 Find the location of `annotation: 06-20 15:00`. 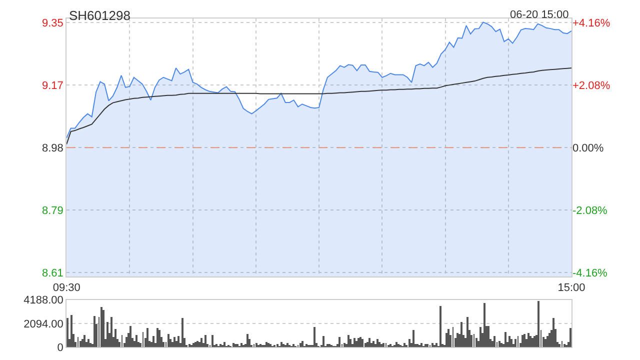

annotation: 06-20 15:00 is located at coordinates (539, 15).